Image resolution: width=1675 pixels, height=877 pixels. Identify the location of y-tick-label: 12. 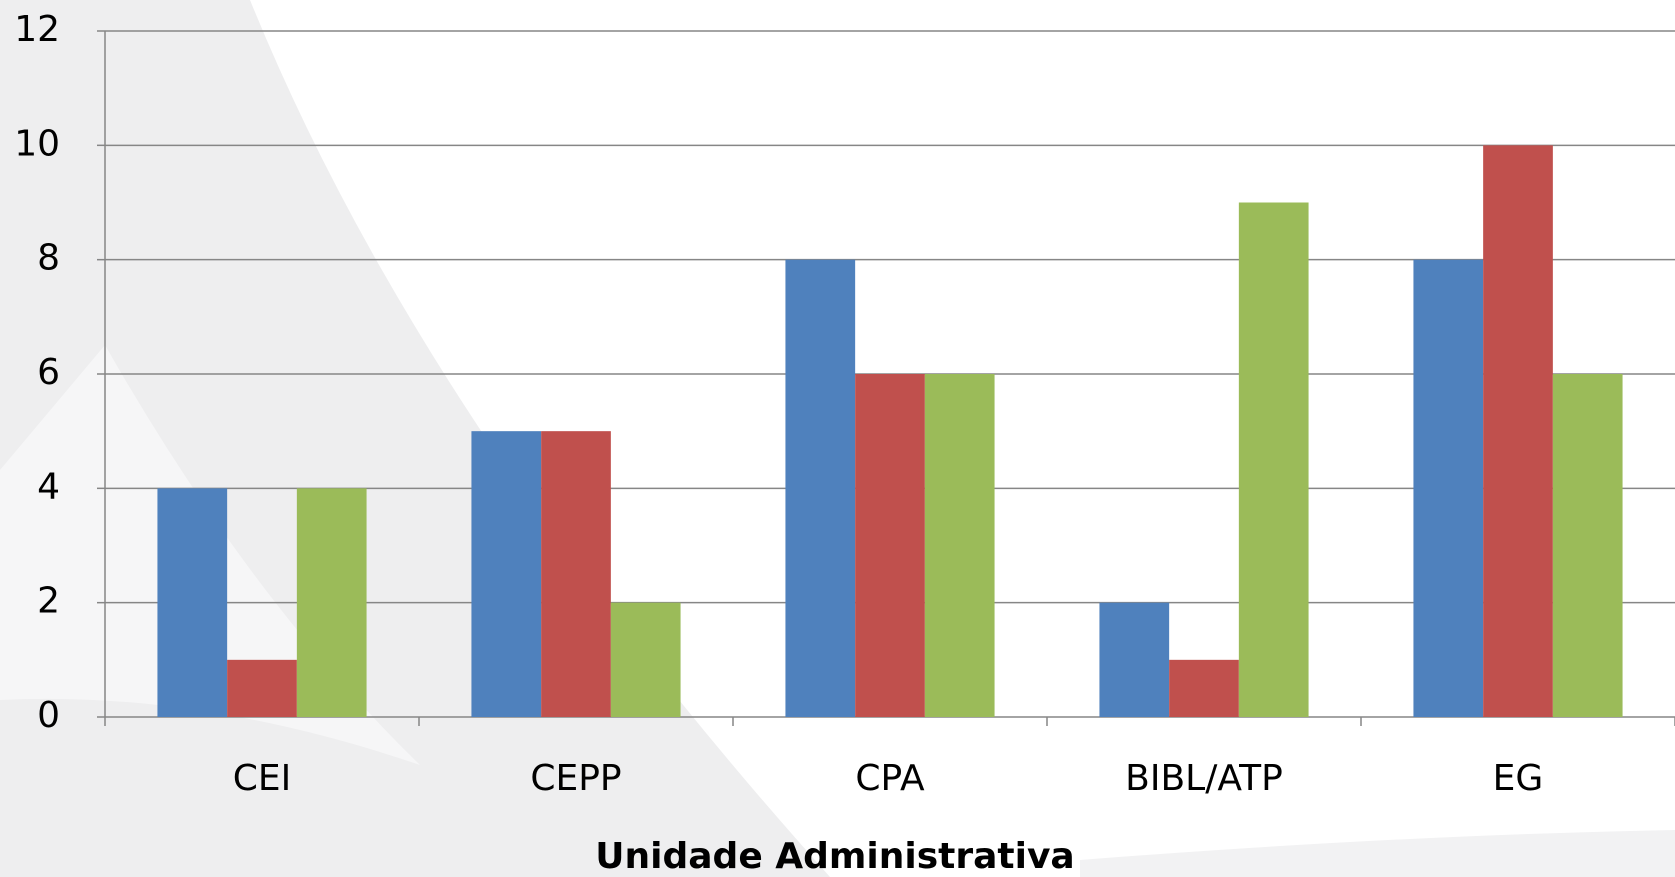
(37, 29).